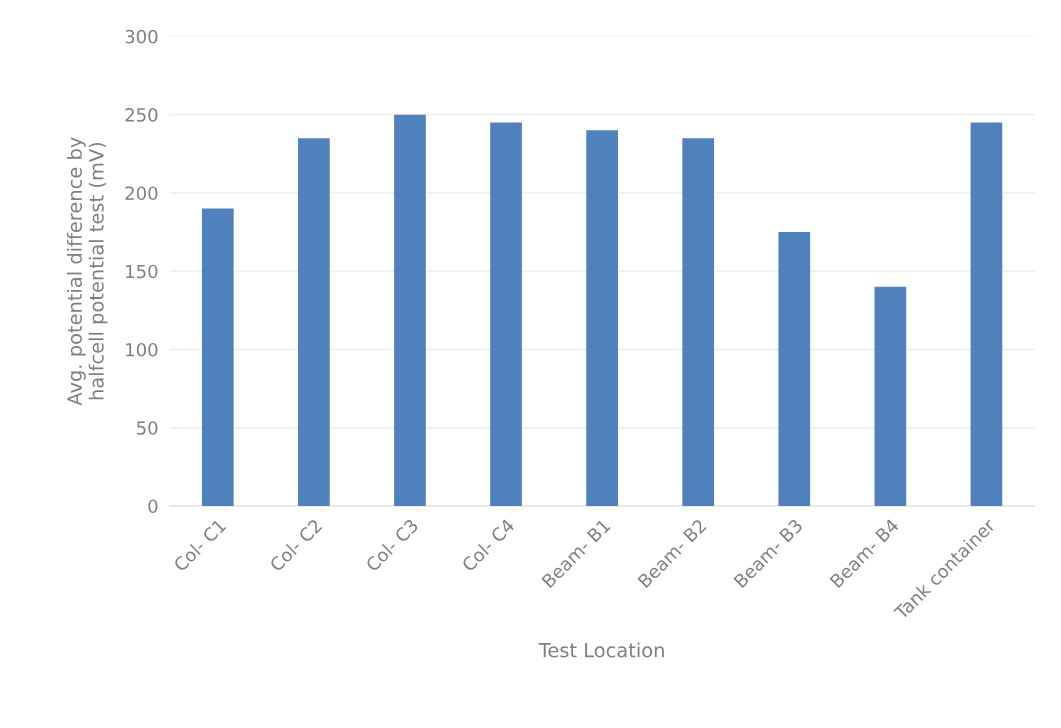 This screenshot has height=728, width=1061. What do you see at coordinates (488, 545) in the screenshot?
I see `x-tick-label: Col- C4` at bounding box center [488, 545].